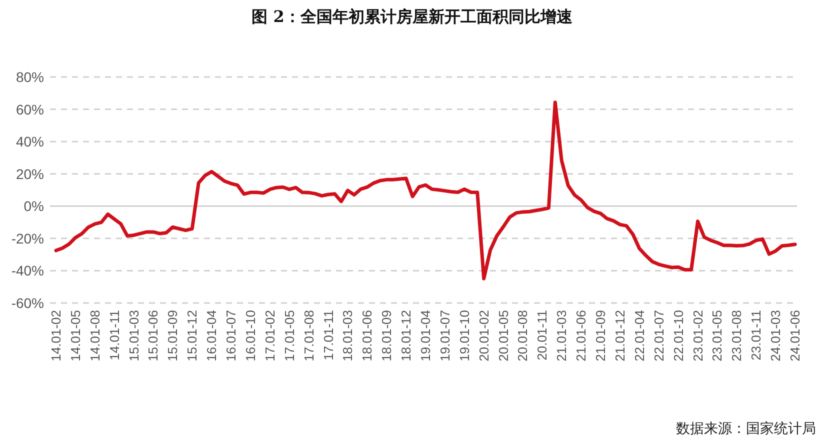  I want to click on y-tick-label: -60%, so click(27, 303).